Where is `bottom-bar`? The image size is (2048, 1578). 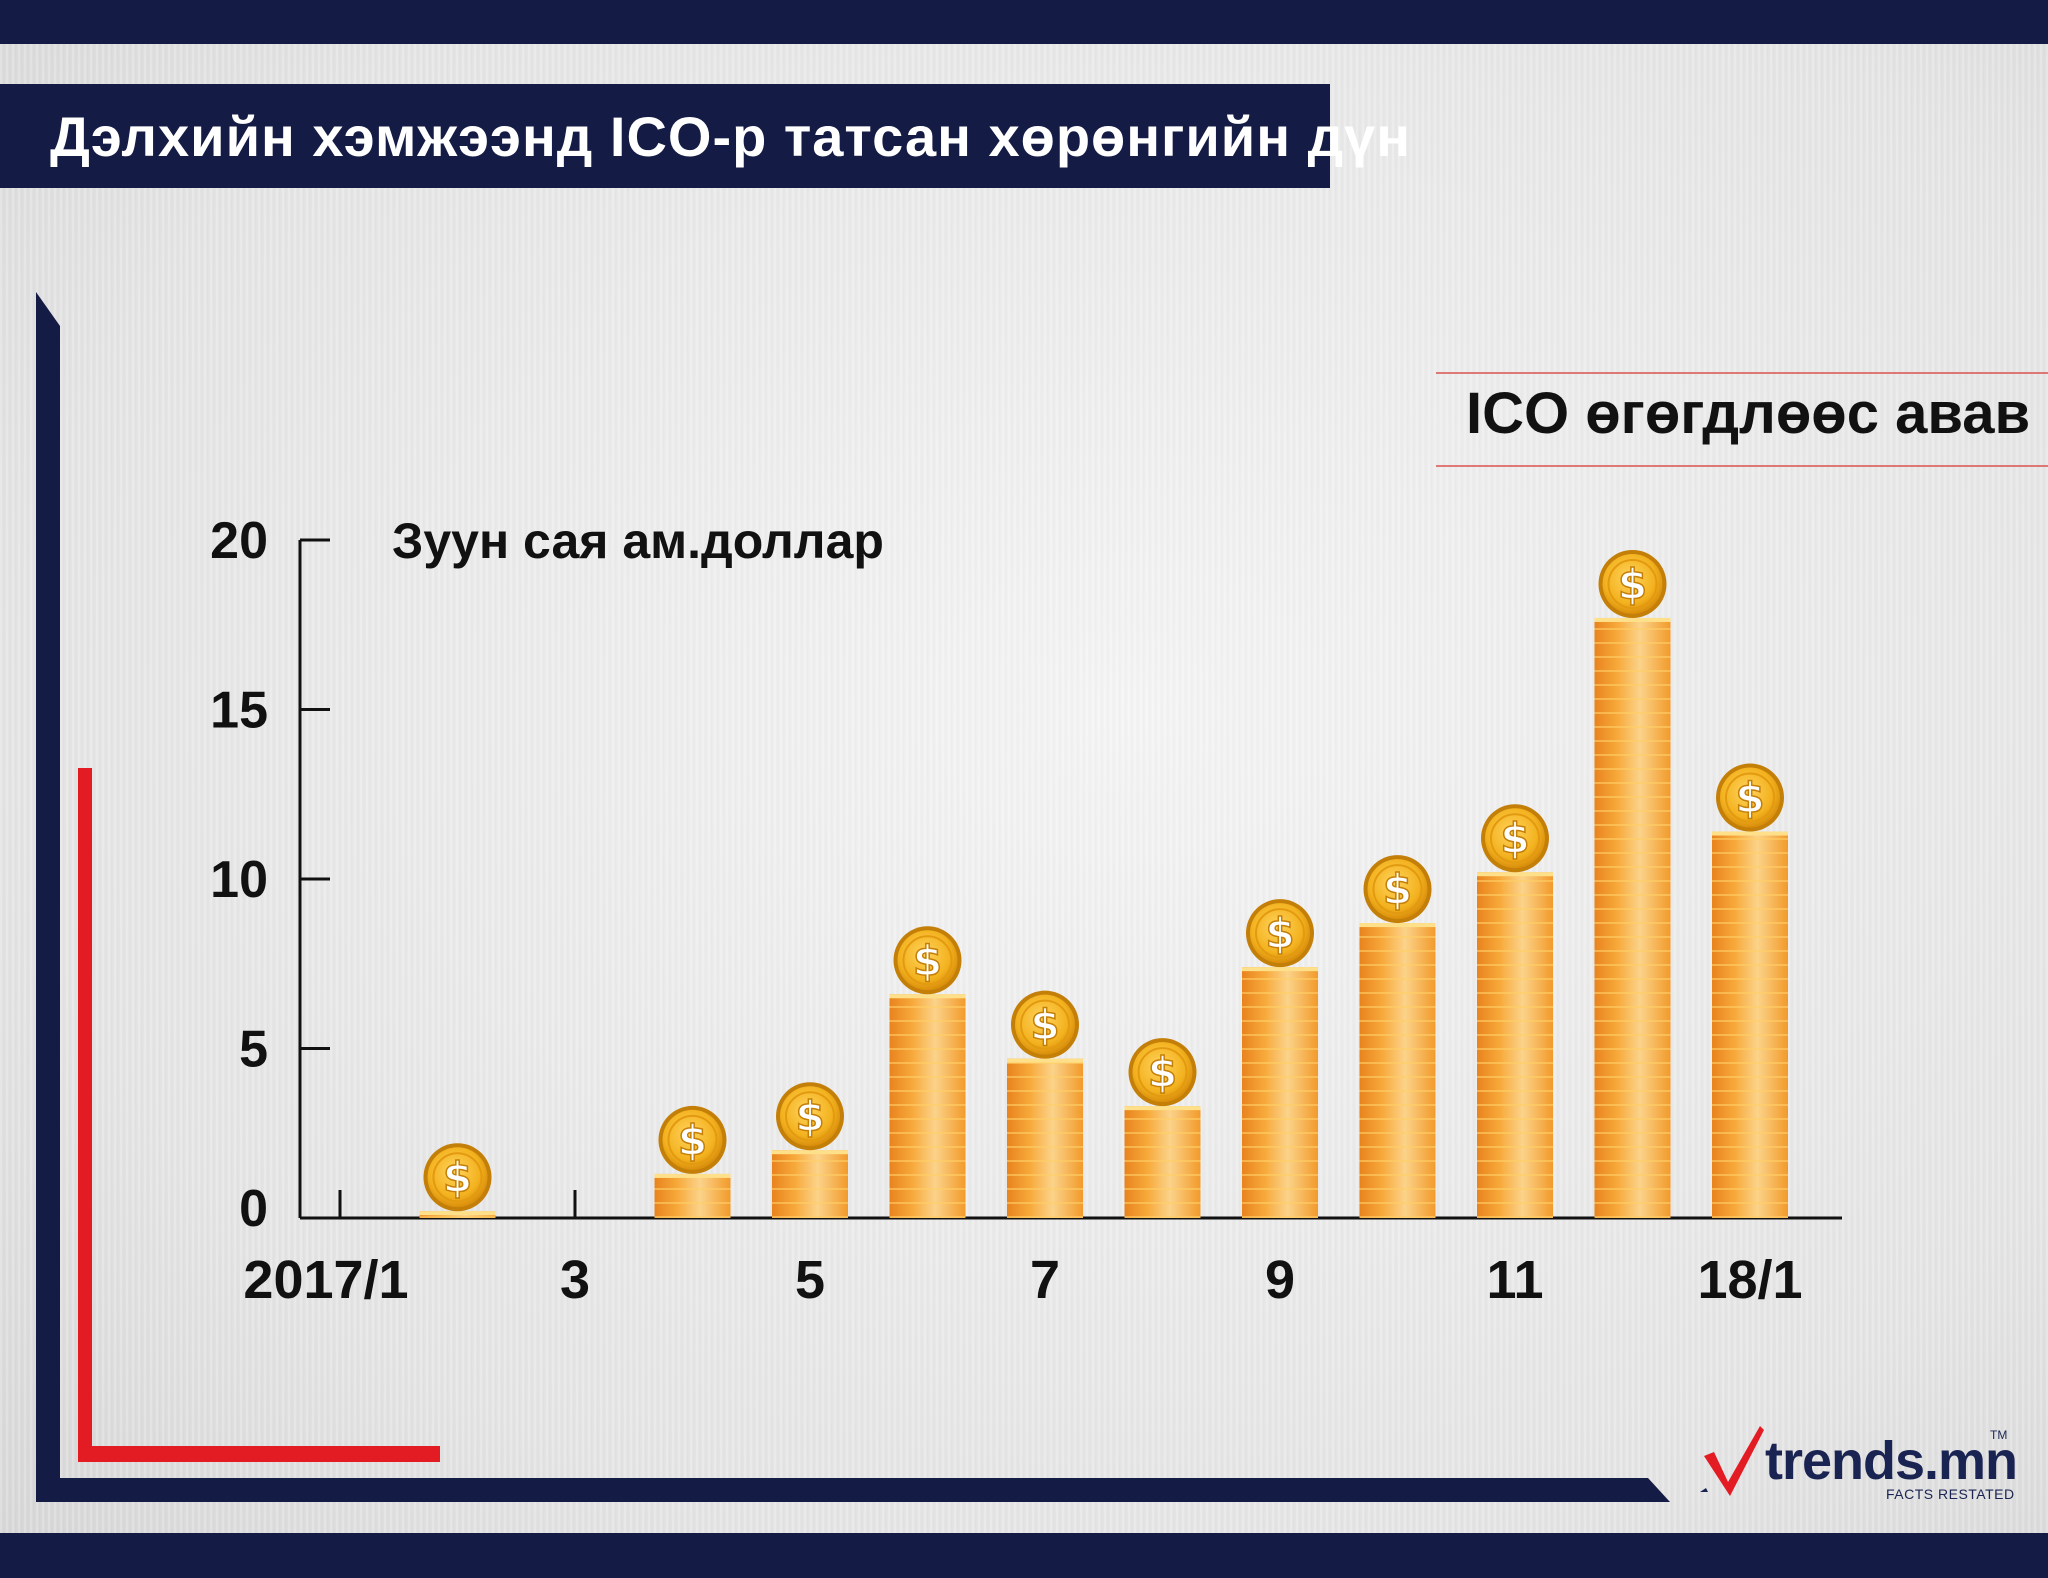 bottom-bar is located at coordinates (1024, 1555).